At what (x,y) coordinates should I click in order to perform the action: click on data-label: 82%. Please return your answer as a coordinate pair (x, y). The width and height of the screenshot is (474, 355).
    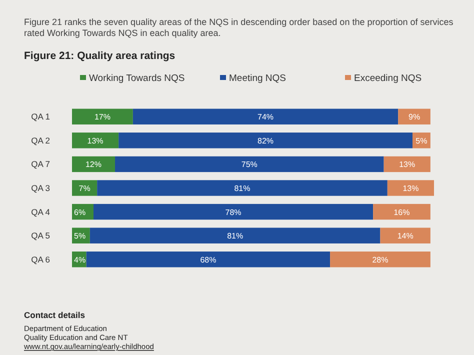
    Looking at the image, I should click on (266, 141).